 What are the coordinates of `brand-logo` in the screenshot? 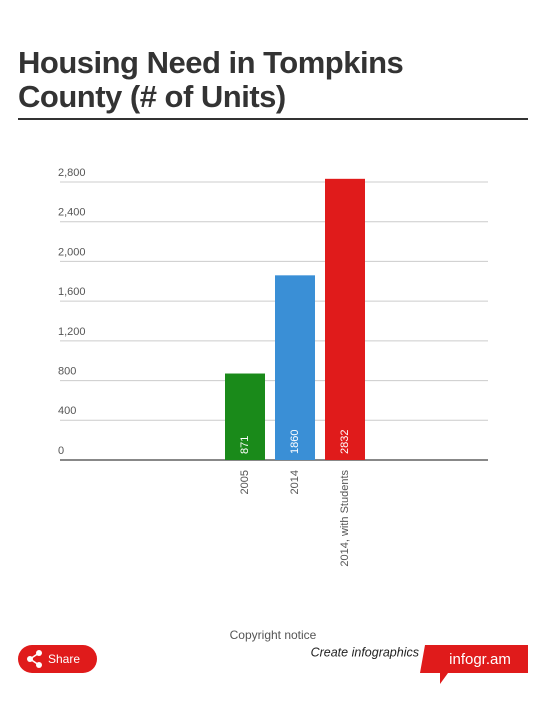 It's located at (474, 664).